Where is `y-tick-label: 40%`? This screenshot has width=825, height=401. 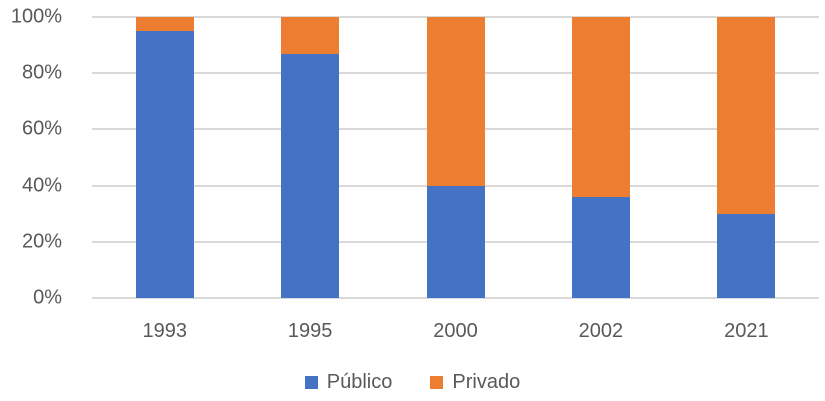 y-tick-label: 40% is located at coordinates (41, 185).